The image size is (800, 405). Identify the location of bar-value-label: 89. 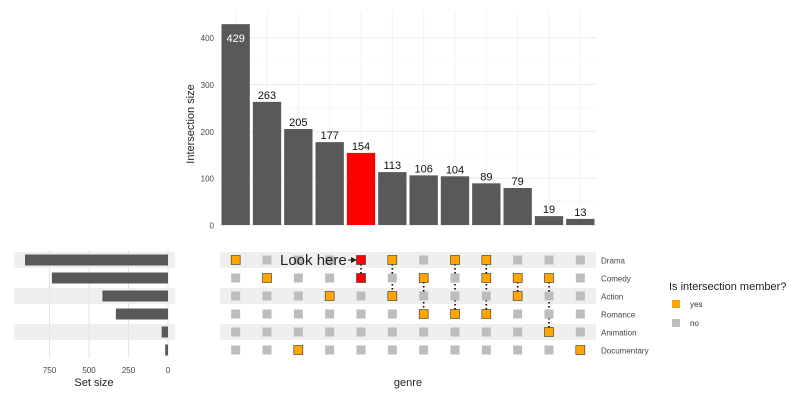
(486, 177).